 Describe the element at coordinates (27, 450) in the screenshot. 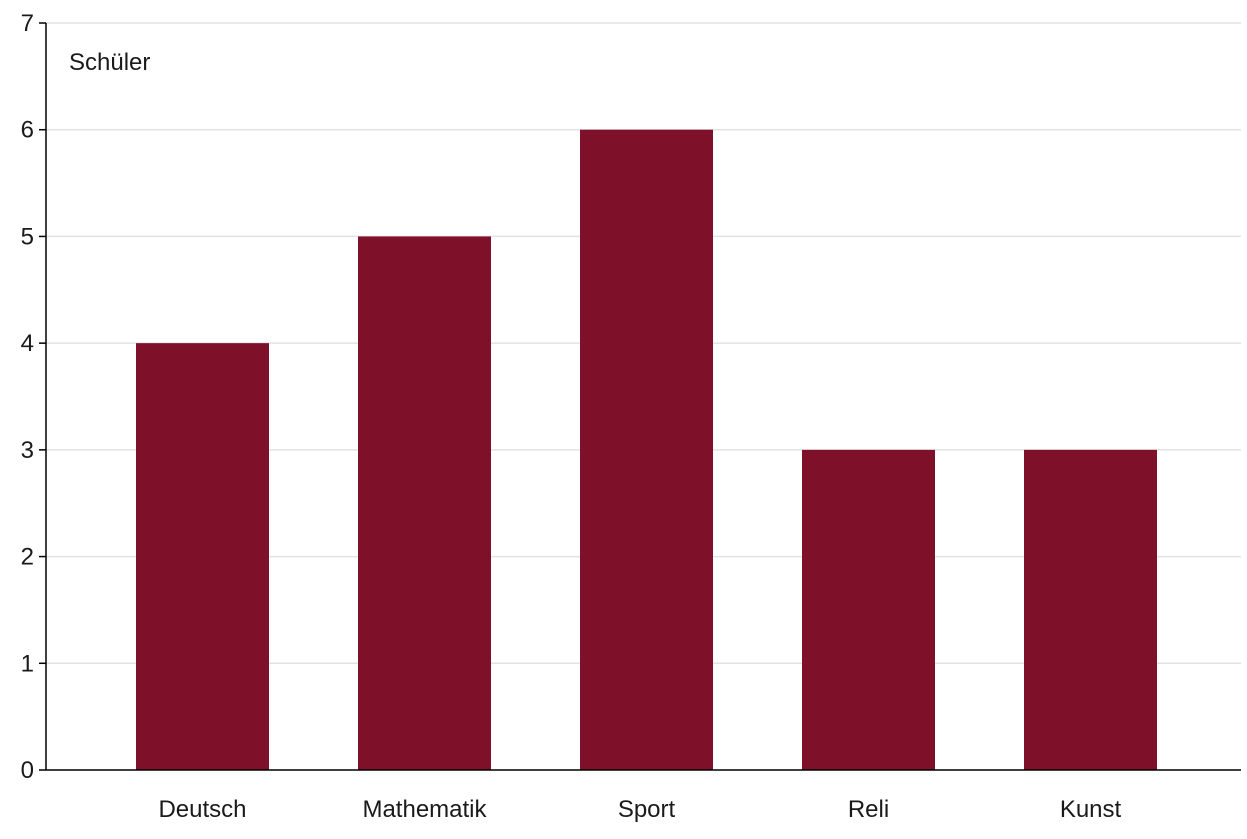

I see `y-tick-label-3: 3` at that location.